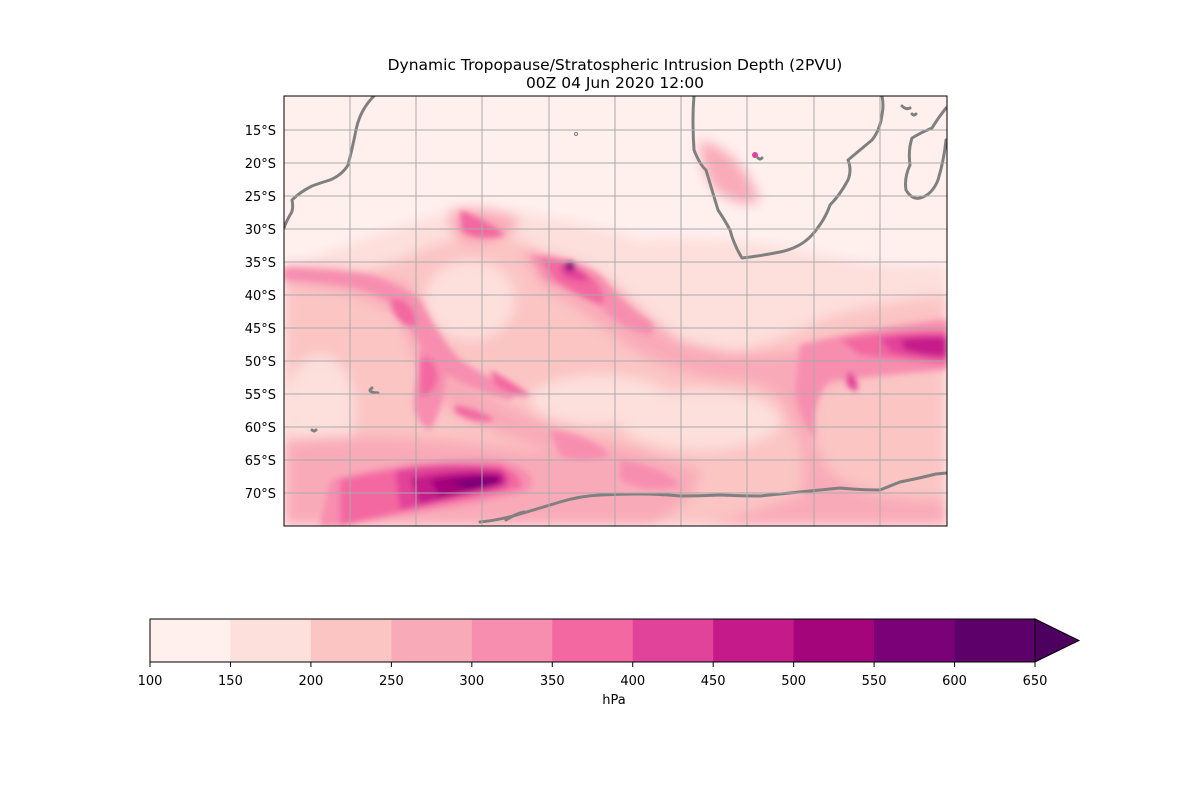 The width and height of the screenshot is (1200, 804). Describe the element at coordinates (552, 681) in the screenshot. I see `colorbar-tick-label: 350` at that location.